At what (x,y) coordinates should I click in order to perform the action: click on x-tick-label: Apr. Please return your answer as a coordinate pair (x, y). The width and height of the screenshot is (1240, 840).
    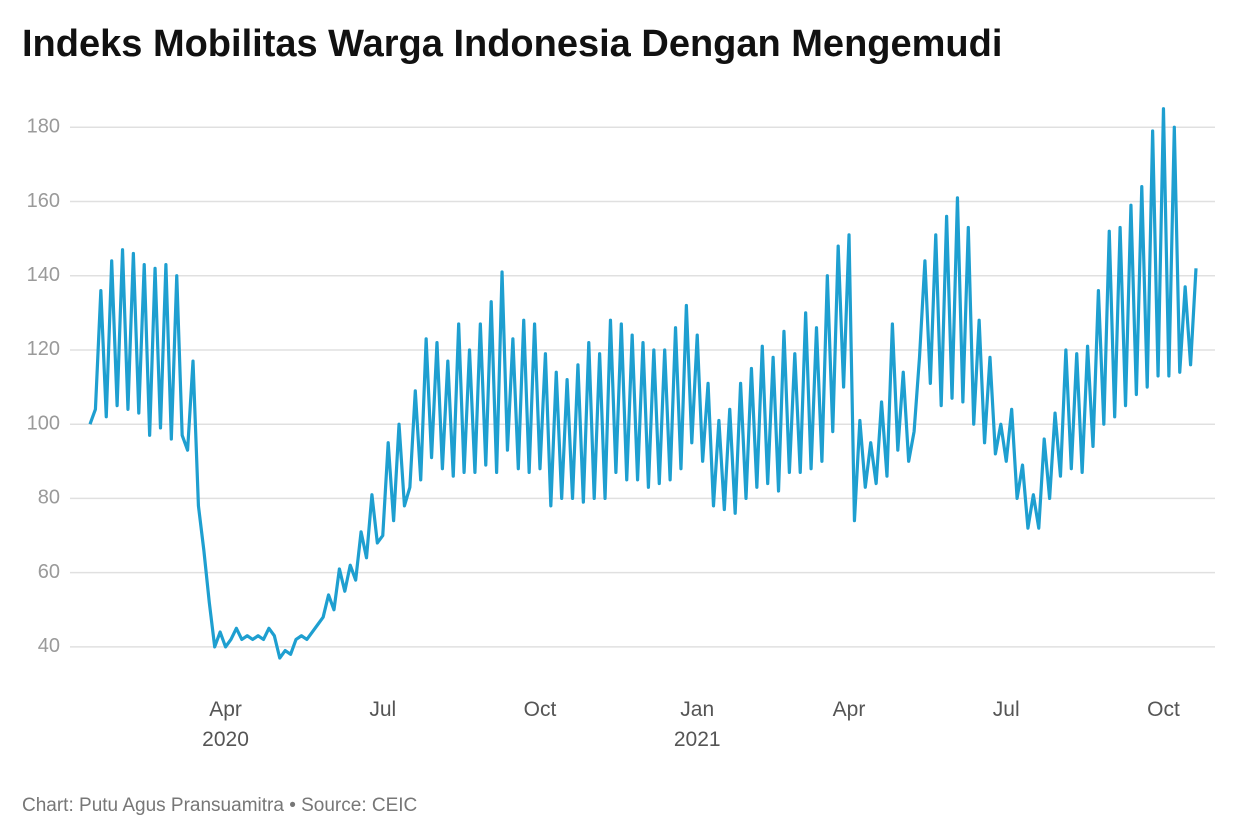
    Looking at the image, I should click on (849, 709).